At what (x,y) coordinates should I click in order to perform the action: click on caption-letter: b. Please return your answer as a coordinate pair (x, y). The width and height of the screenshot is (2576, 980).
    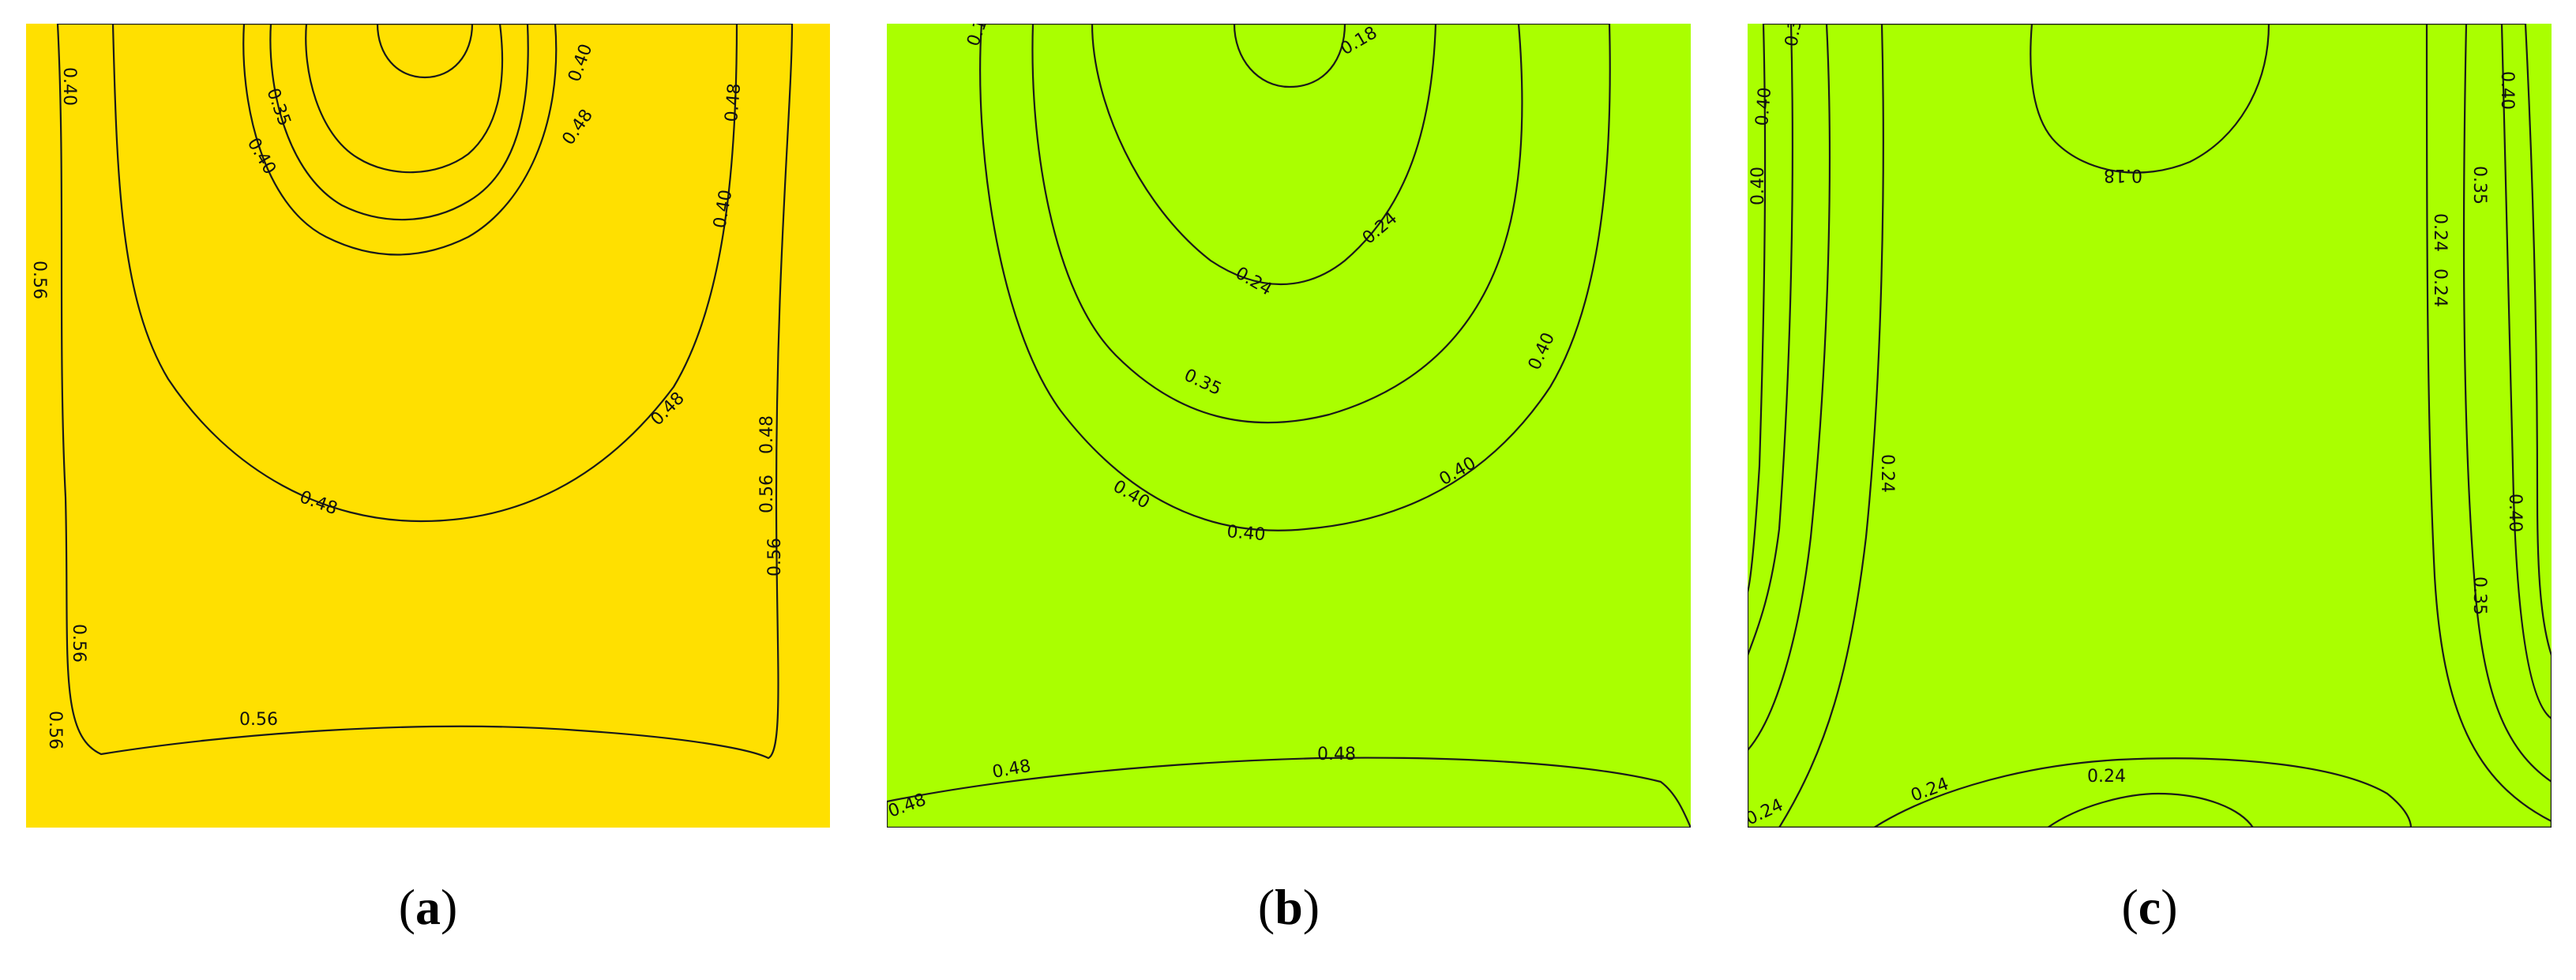
    Looking at the image, I should click on (1289, 907).